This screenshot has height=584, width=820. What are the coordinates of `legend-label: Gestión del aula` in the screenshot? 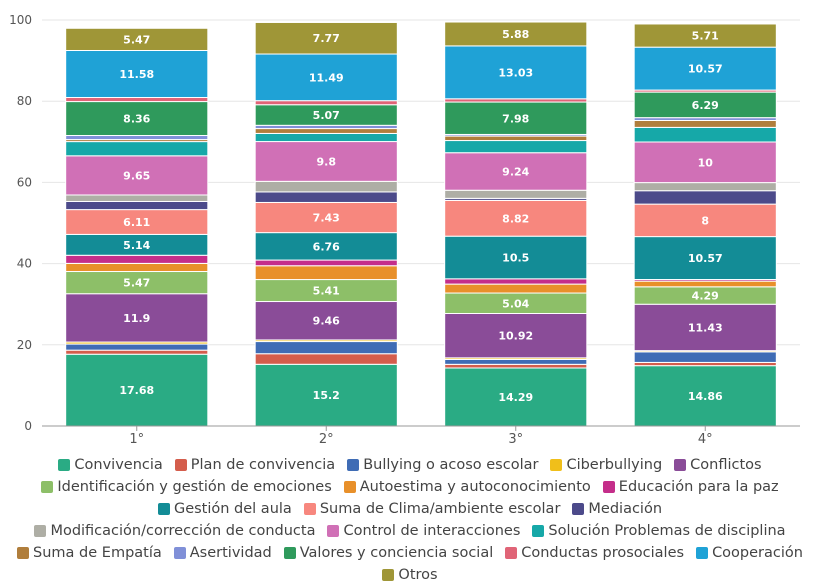 It's located at (232, 508).